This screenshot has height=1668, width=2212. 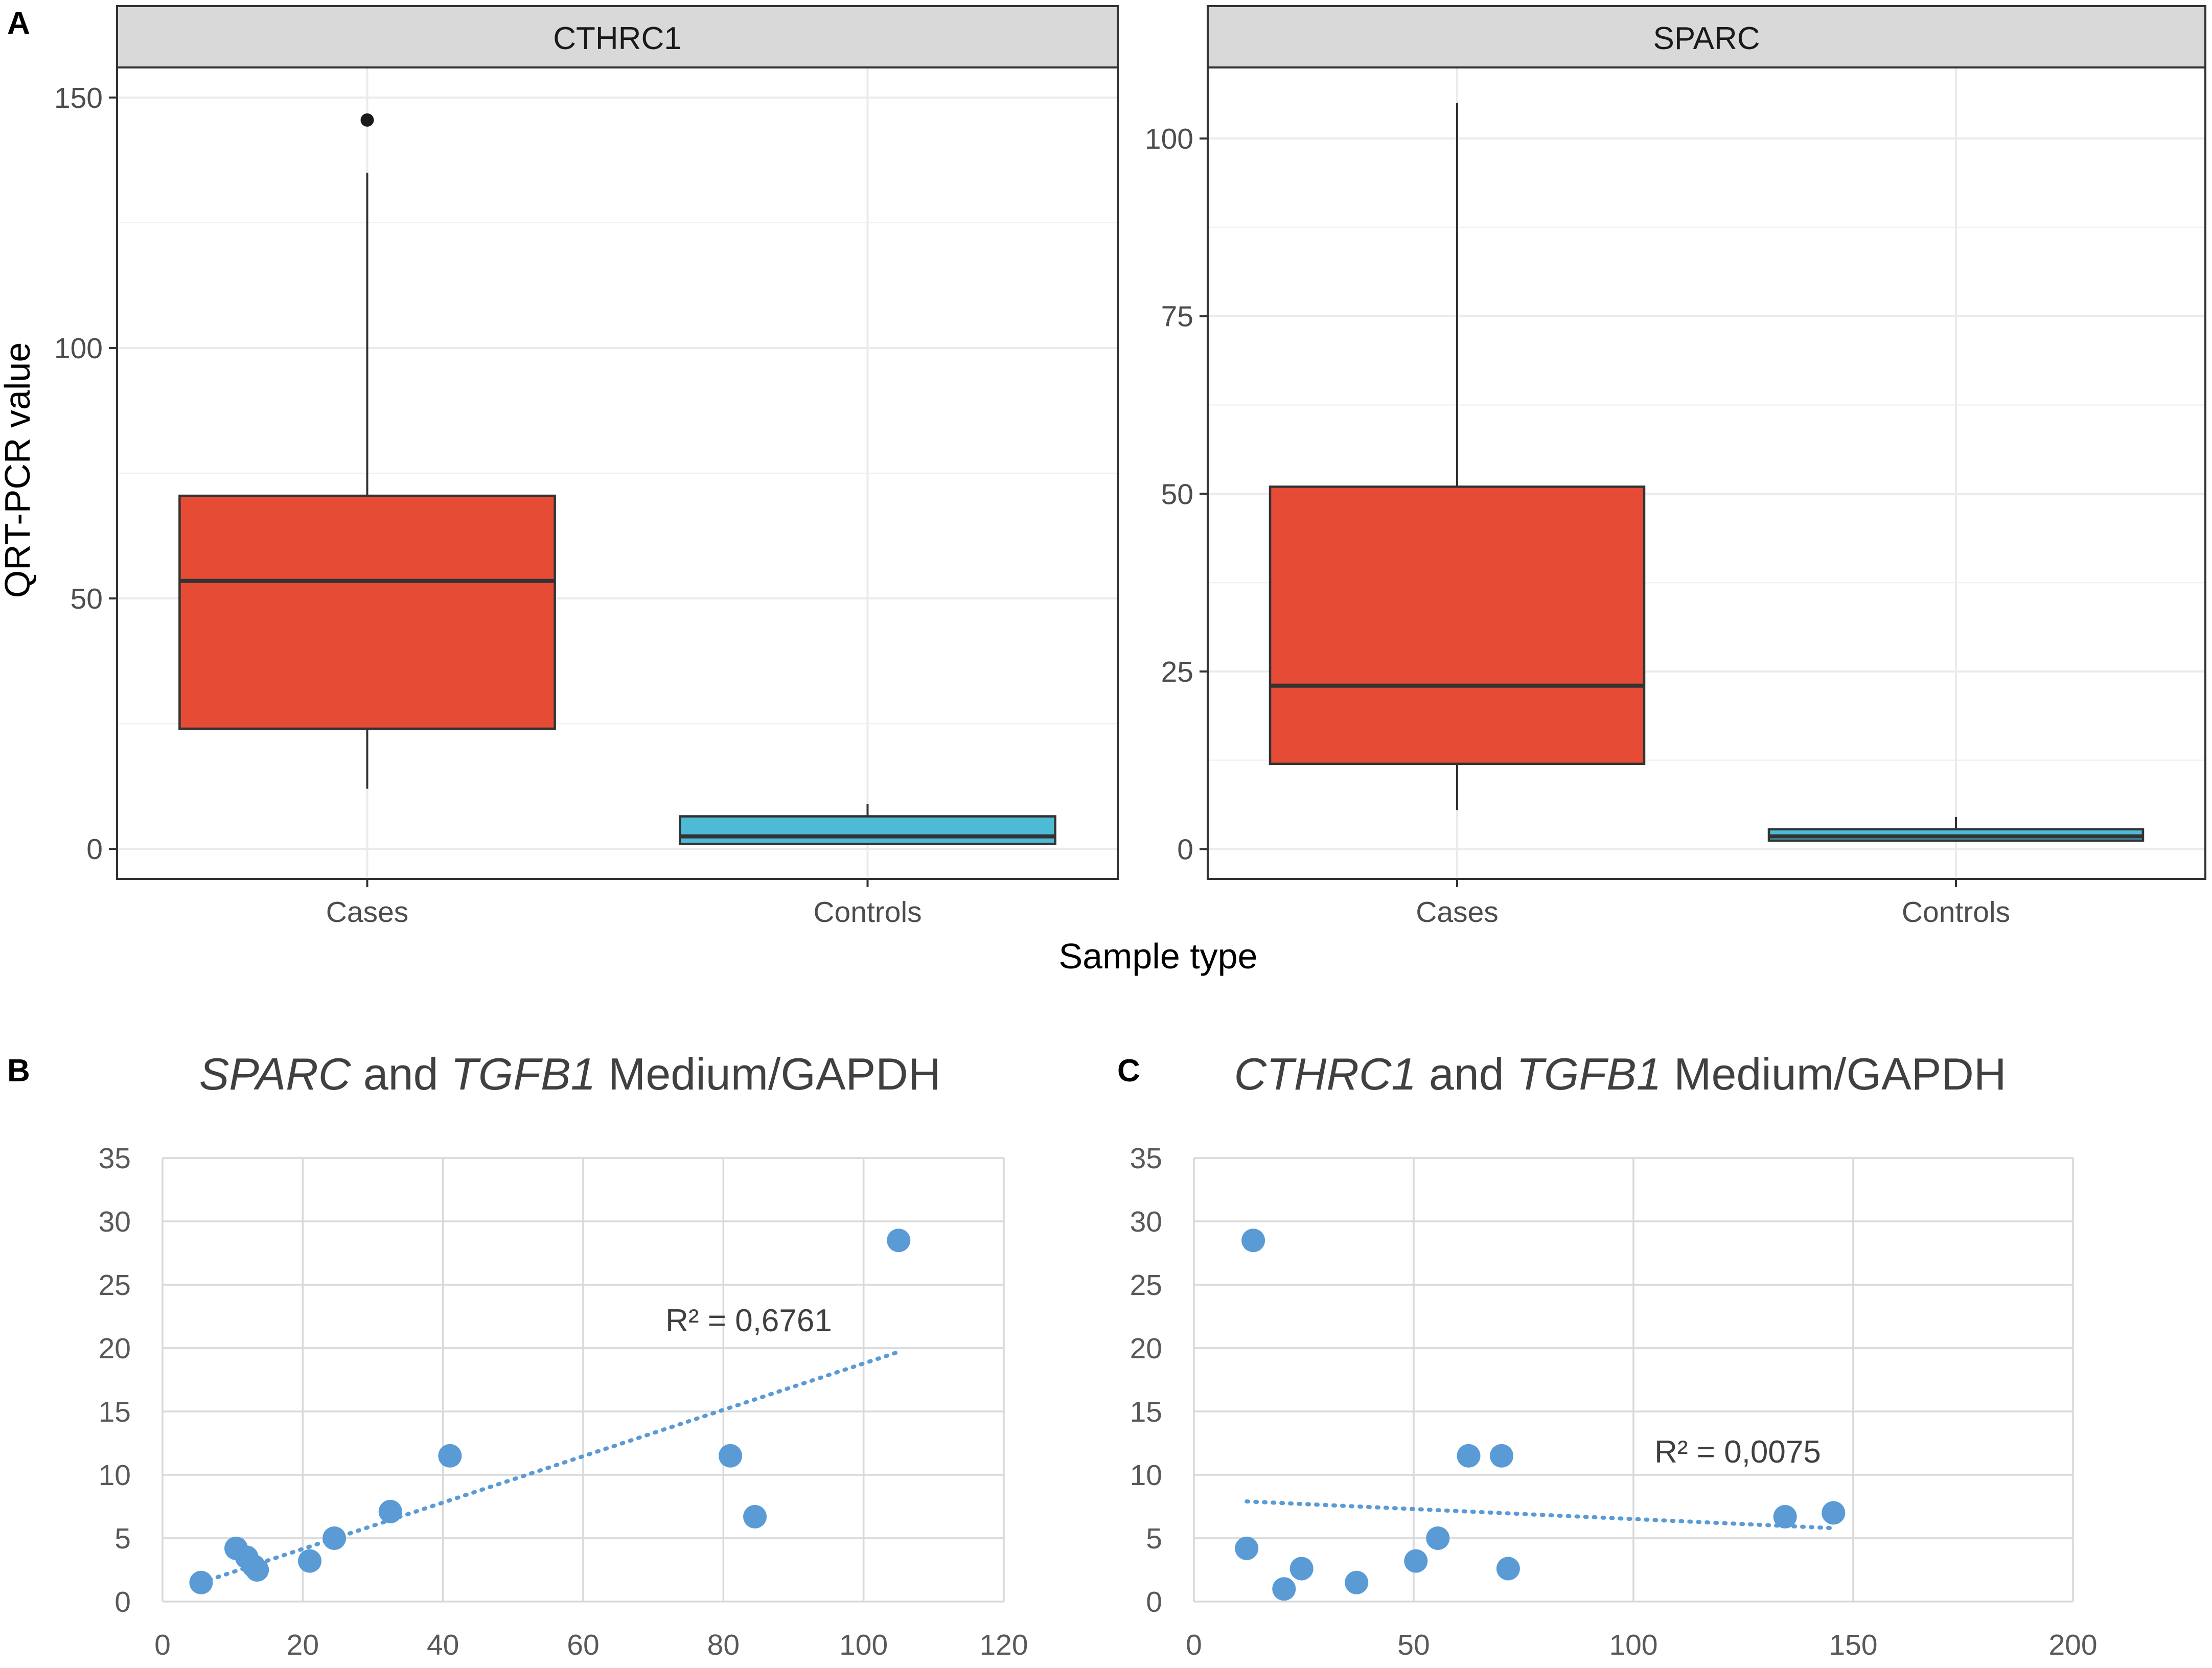 I want to click on title-gene2: TGFB1, so click(x=1589, y=1074).